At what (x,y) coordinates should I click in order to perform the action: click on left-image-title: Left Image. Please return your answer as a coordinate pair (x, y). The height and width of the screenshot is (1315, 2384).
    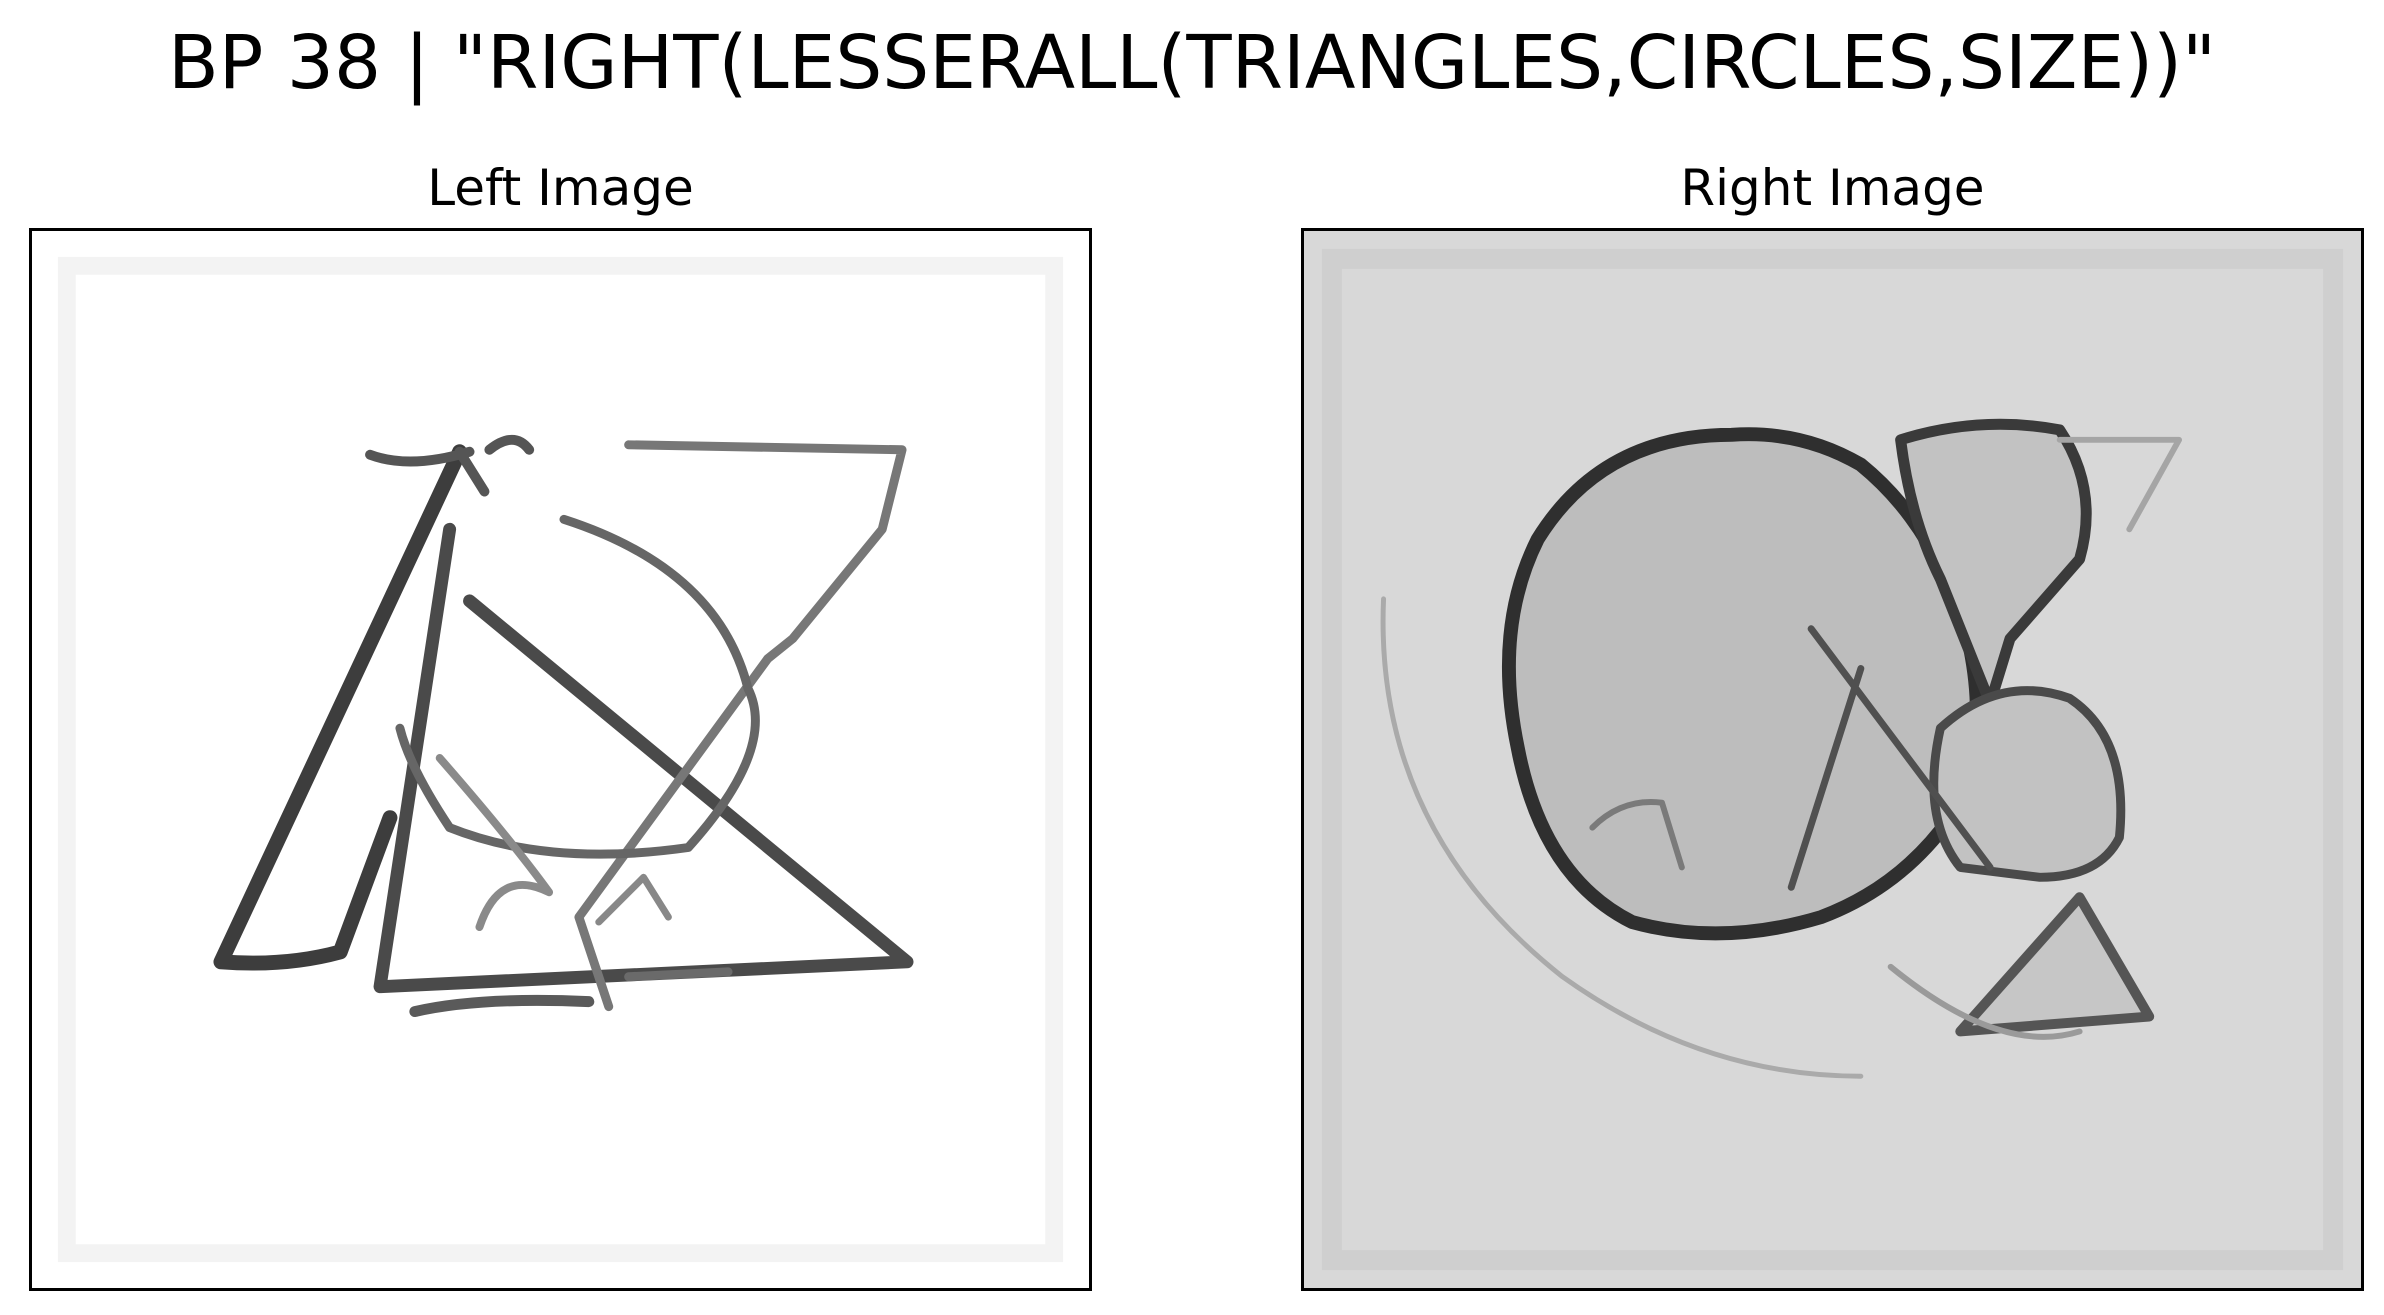
    Looking at the image, I should click on (560, 188).